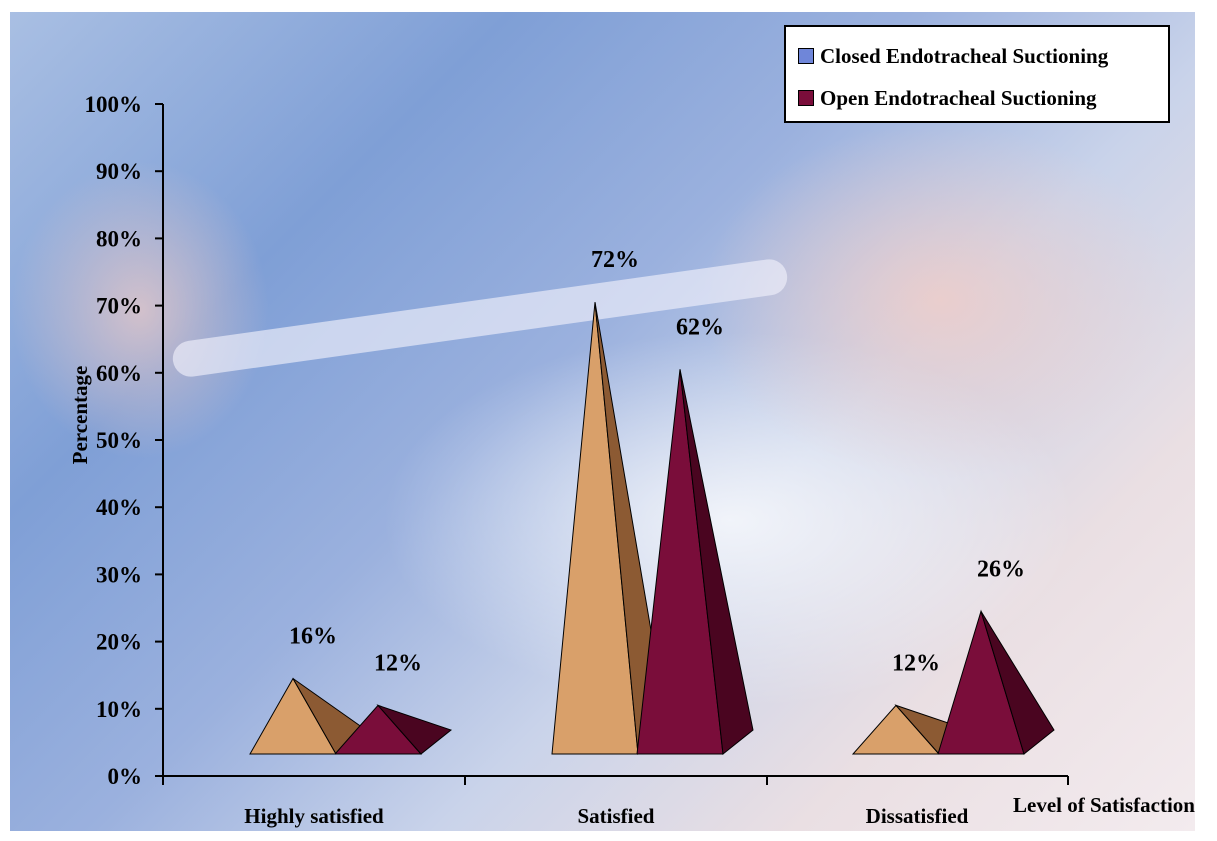 This screenshot has height=841, width=1217. I want to click on y-tick-label: 60%, so click(119, 373).